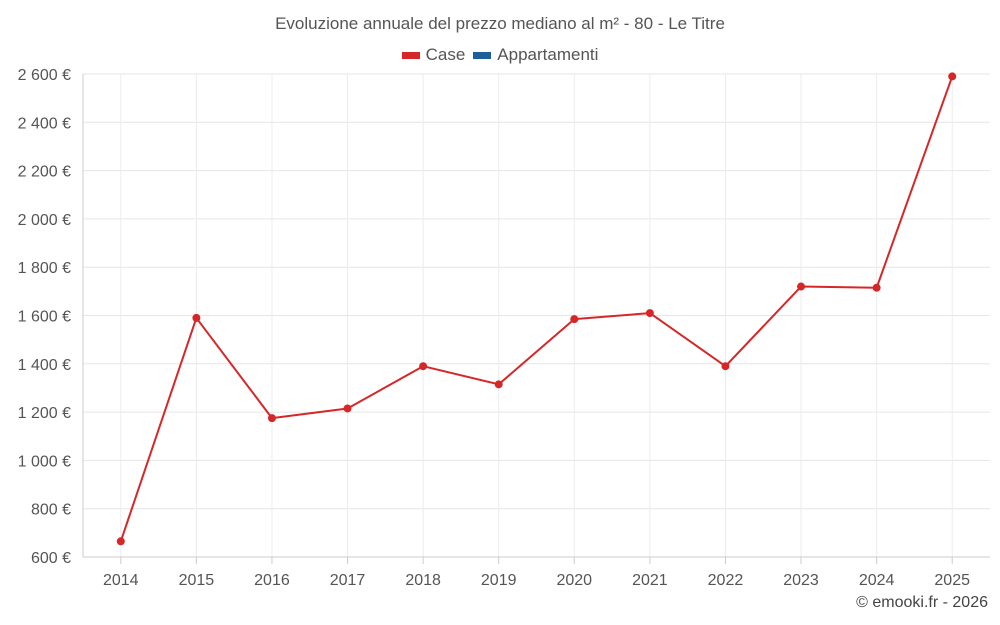 The image size is (1000, 625). Describe the element at coordinates (44, 413) in the screenshot. I see `y-tick-label: 1 200 €` at that location.